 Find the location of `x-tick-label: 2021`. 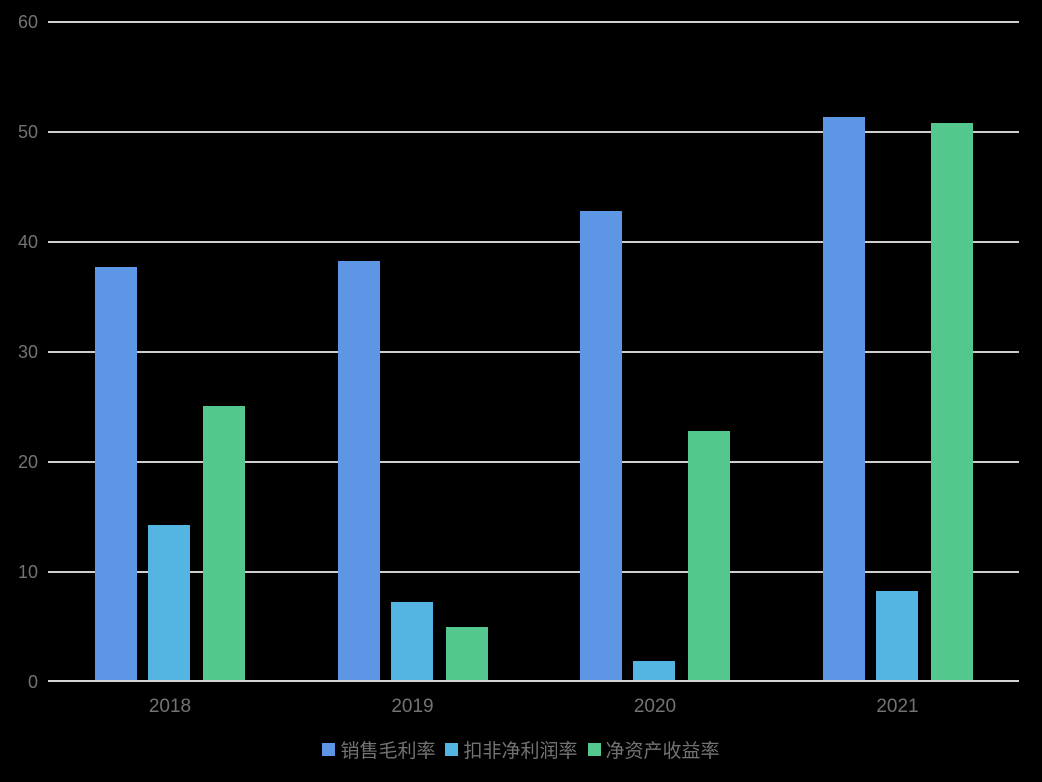

x-tick-label: 2021 is located at coordinates (897, 706).